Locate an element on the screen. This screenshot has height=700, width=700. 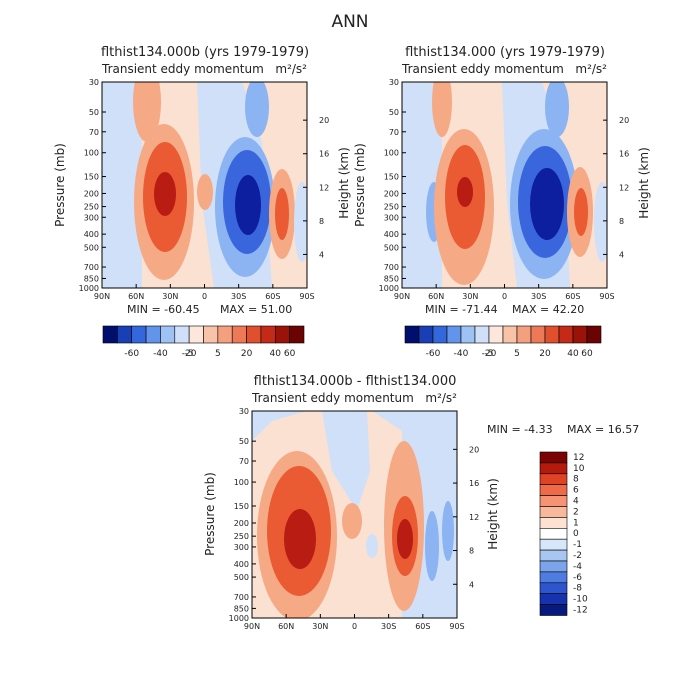
colorbar-label: 60 is located at coordinates (587, 354).